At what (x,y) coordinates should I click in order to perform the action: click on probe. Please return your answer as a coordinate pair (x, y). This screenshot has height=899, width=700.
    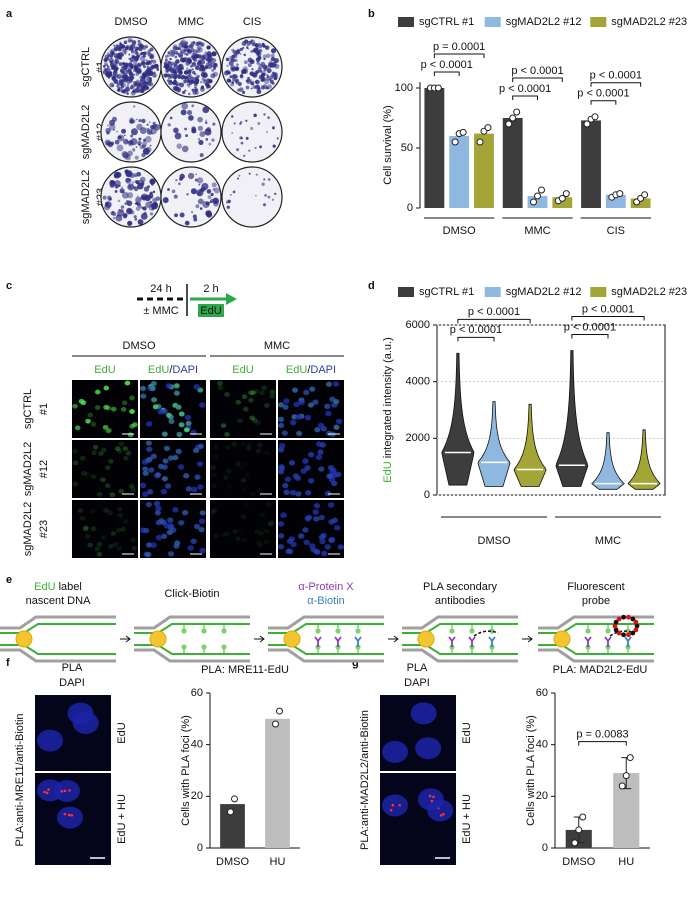
    Looking at the image, I should click on (636, 630).